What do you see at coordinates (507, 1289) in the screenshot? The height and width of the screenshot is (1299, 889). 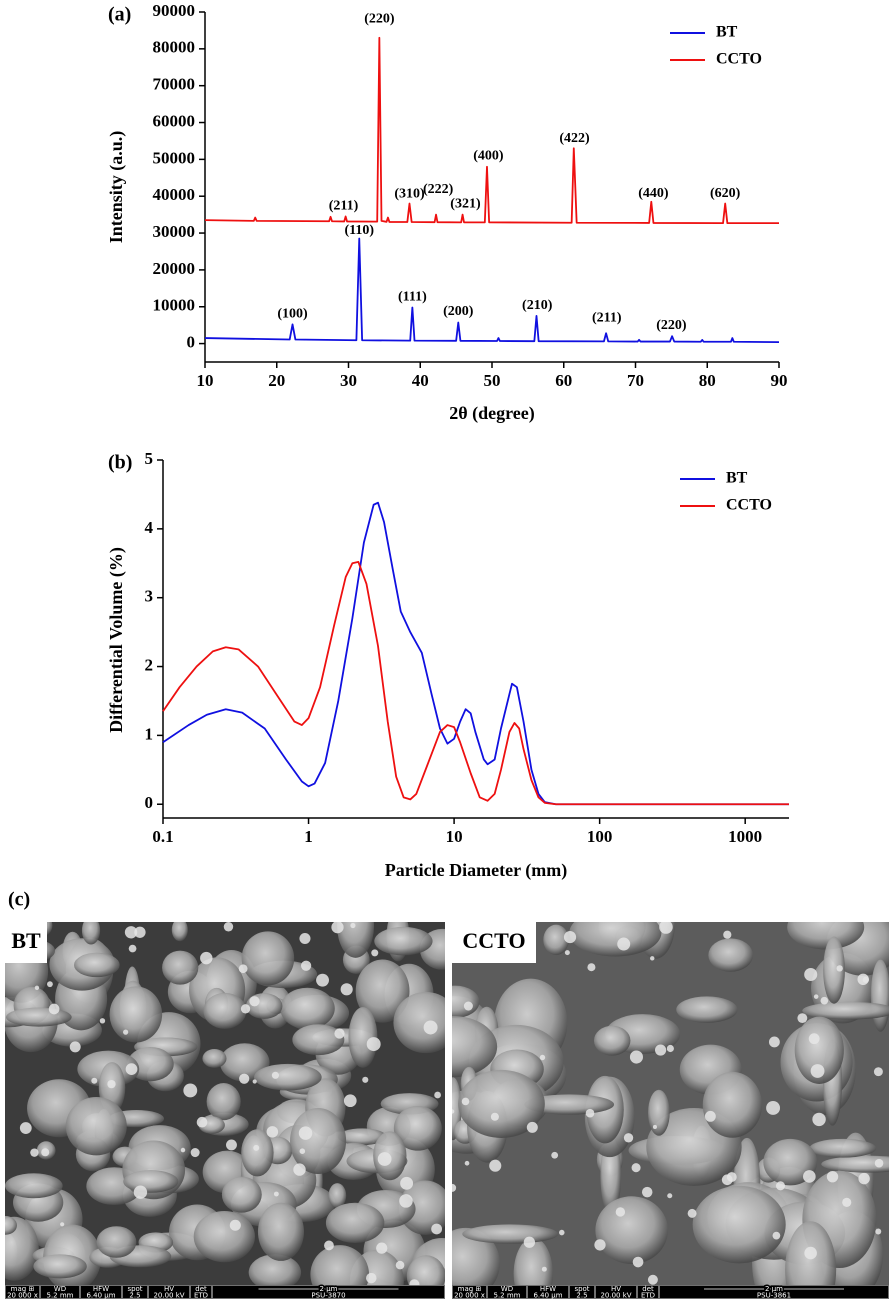 I see `info-header: WD` at bounding box center [507, 1289].